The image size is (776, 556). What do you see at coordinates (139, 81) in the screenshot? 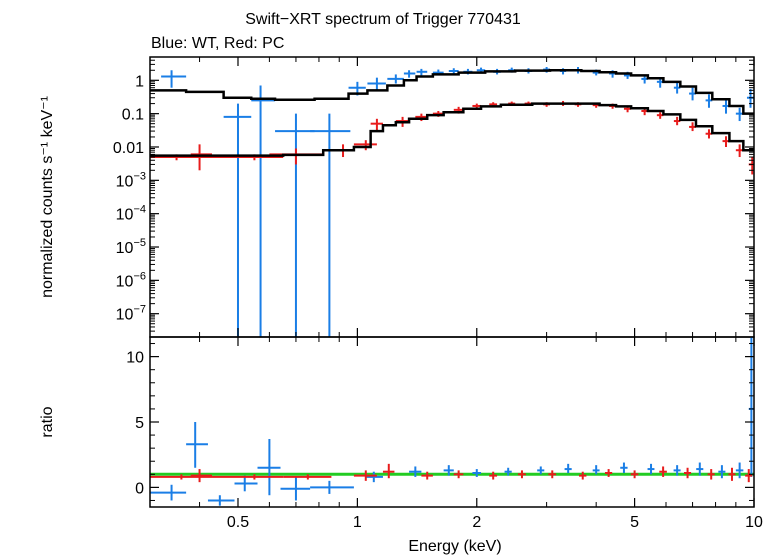
I see `y-tick-label: 1` at bounding box center [139, 81].